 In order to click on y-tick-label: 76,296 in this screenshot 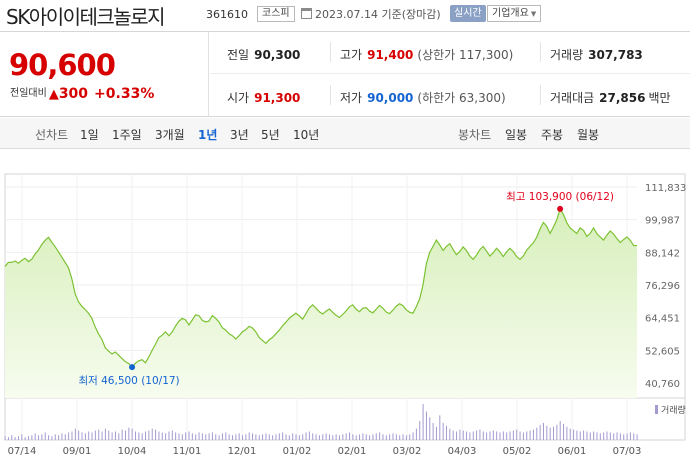, I will do `click(662, 286)`.